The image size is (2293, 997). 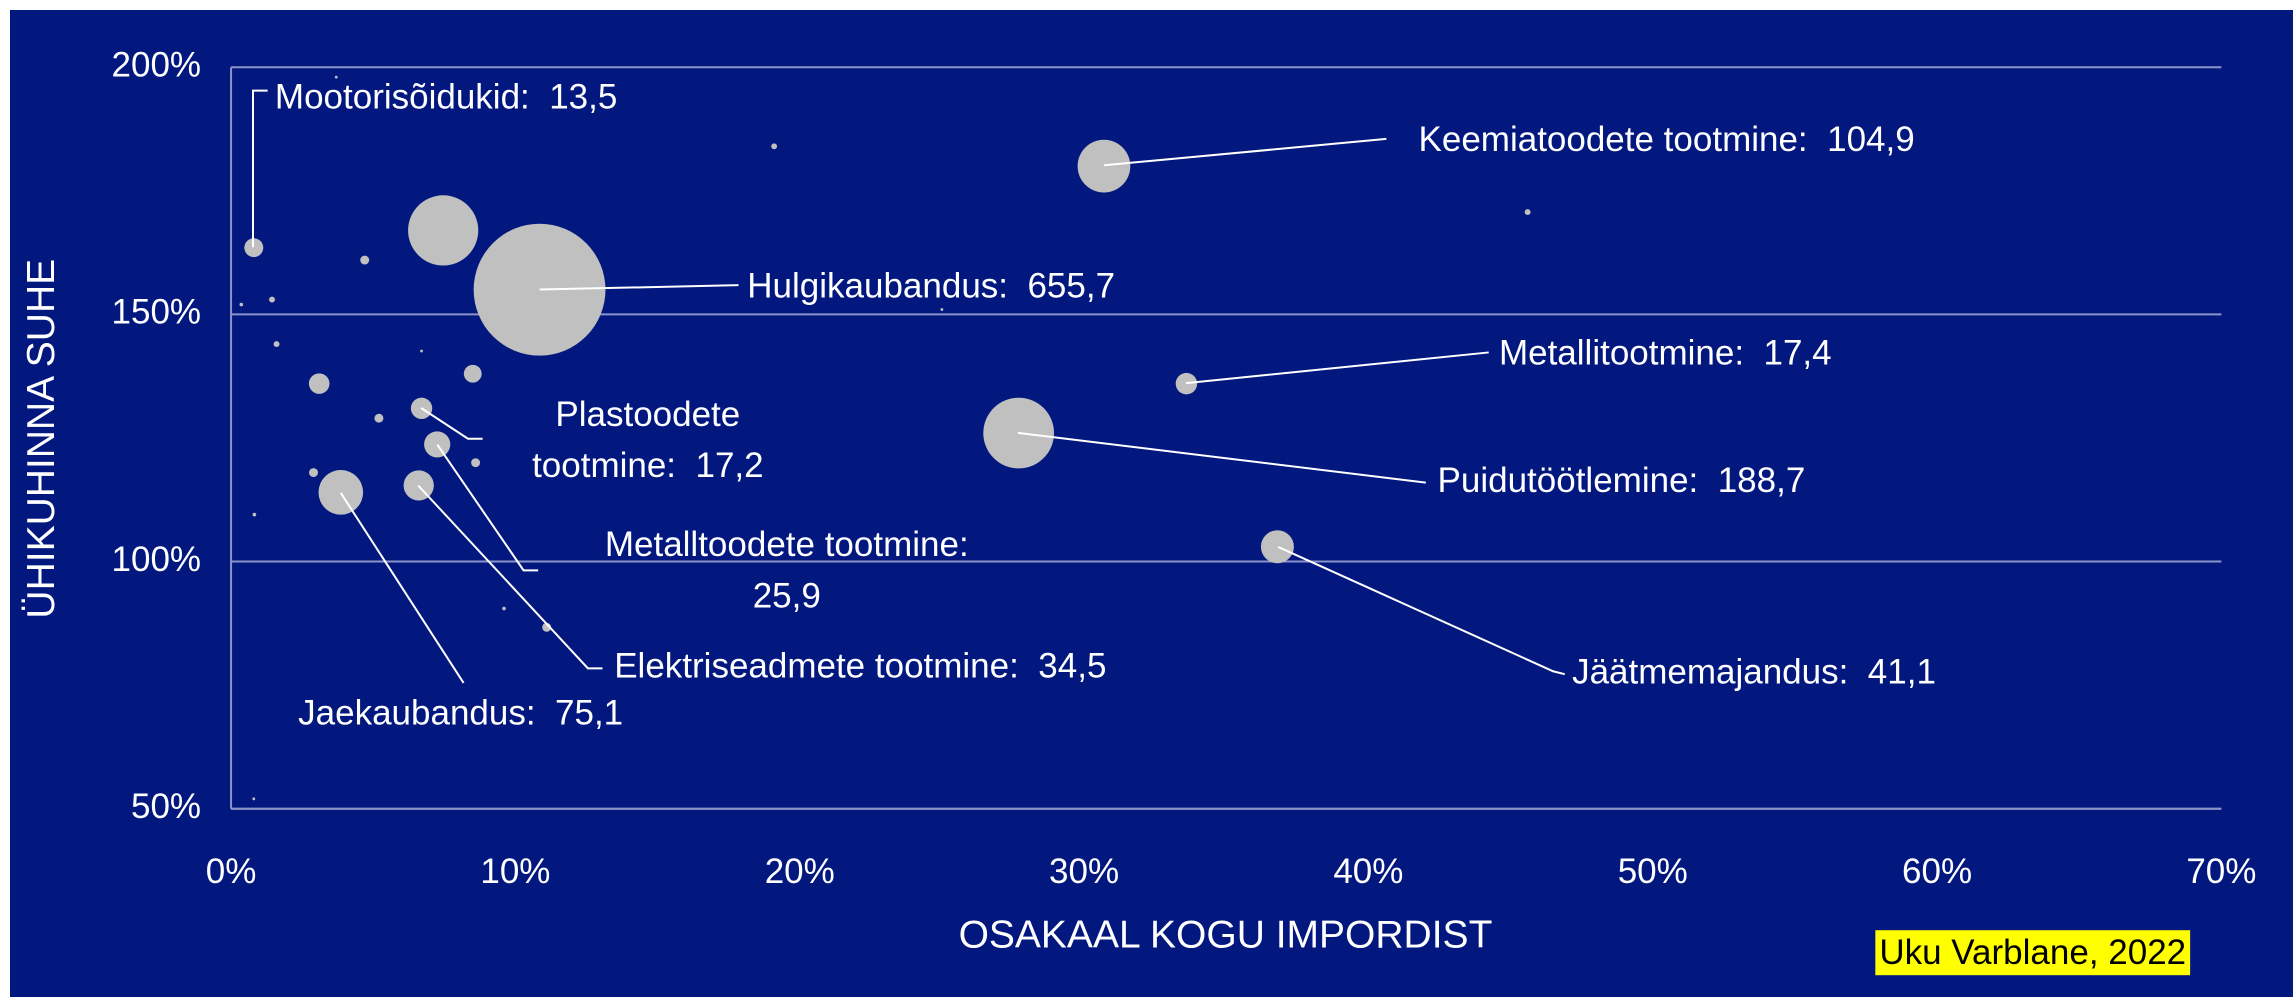 What do you see at coordinates (931, 285) in the screenshot?
I see `data-label: Hulgikaubandus: 655,7` at bounding box center [931, 285].